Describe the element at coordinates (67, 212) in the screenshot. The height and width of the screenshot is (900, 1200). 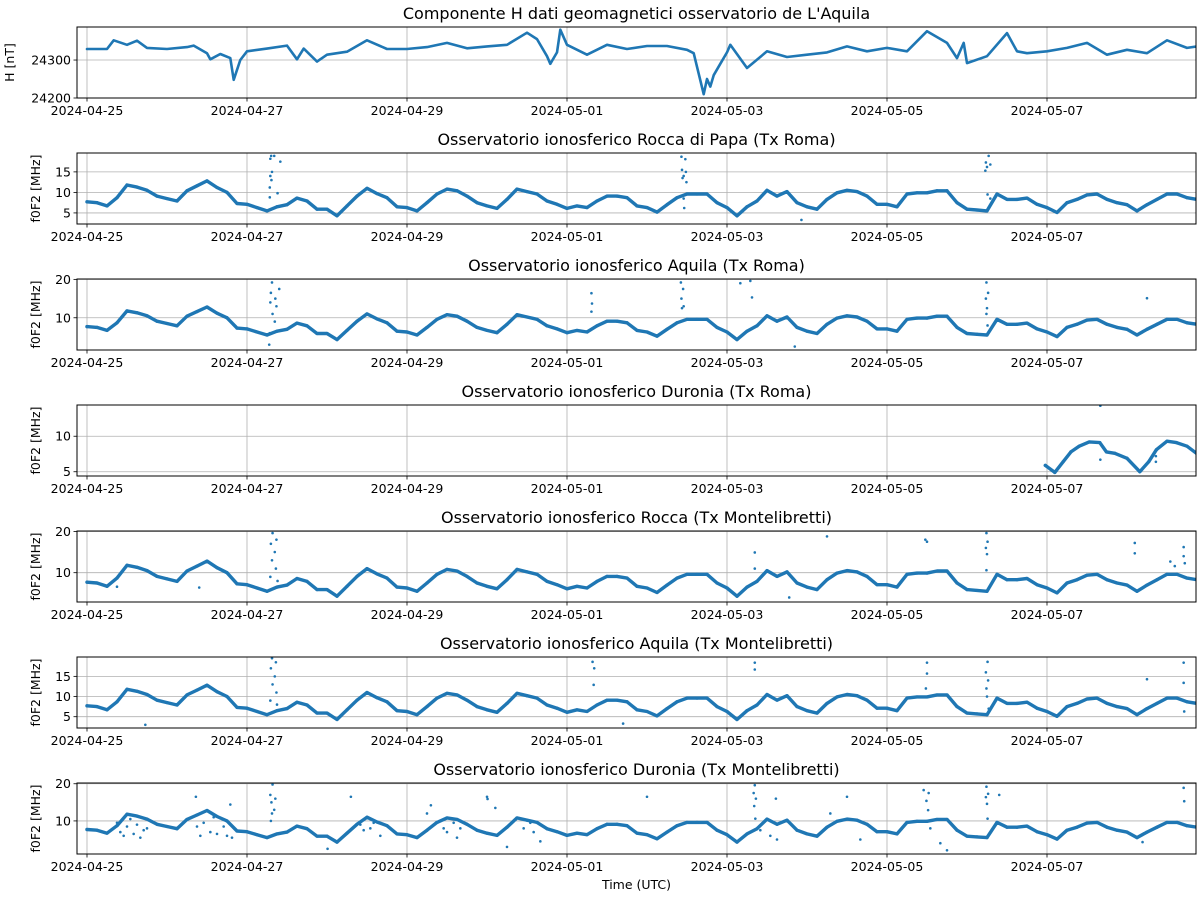
I see `y-tick-label: 5` at that location.